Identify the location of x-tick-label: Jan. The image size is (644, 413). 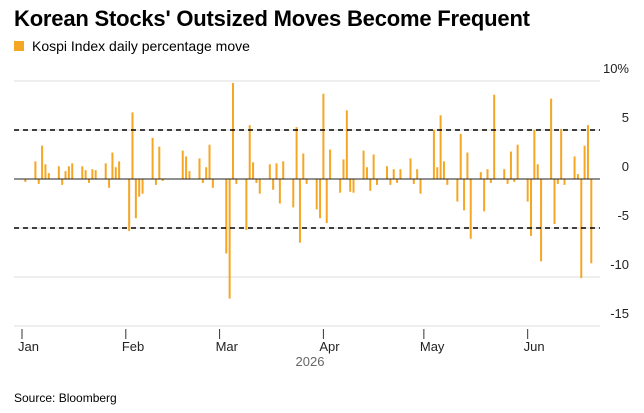
(28, 346).